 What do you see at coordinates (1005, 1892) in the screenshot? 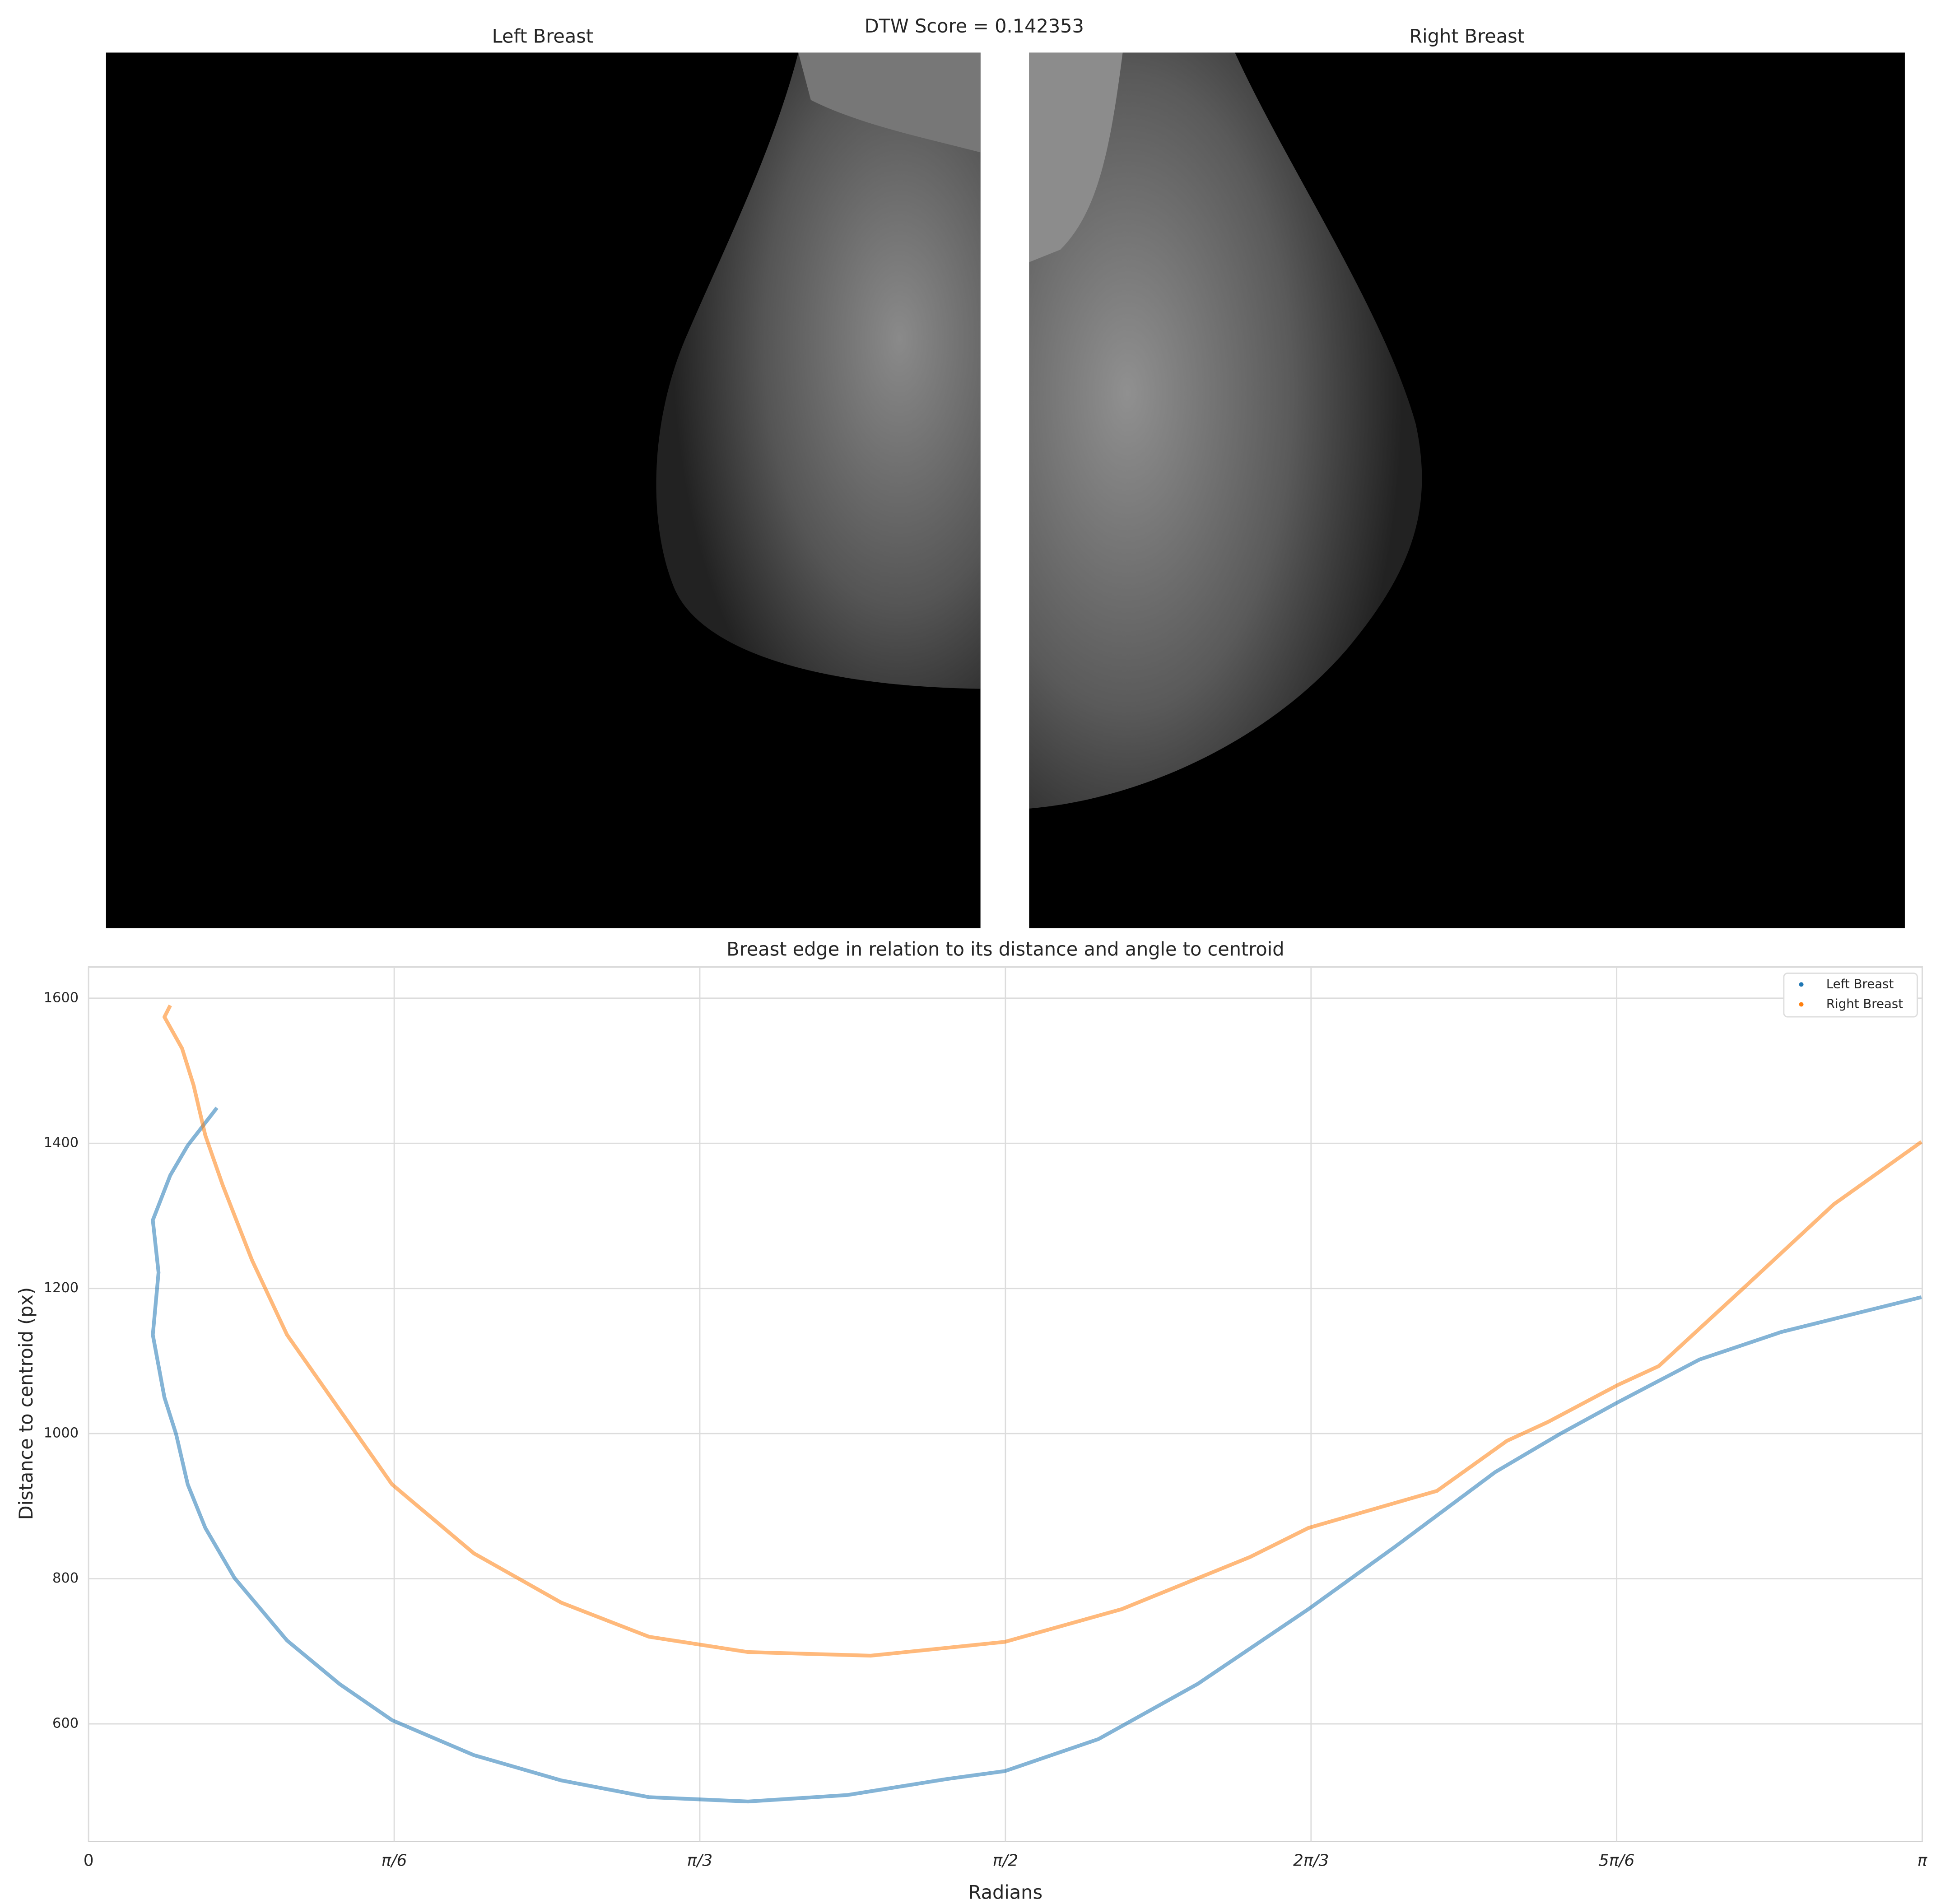
I see `x-axis-label: Radians` at bounding box center [1005, 1892].